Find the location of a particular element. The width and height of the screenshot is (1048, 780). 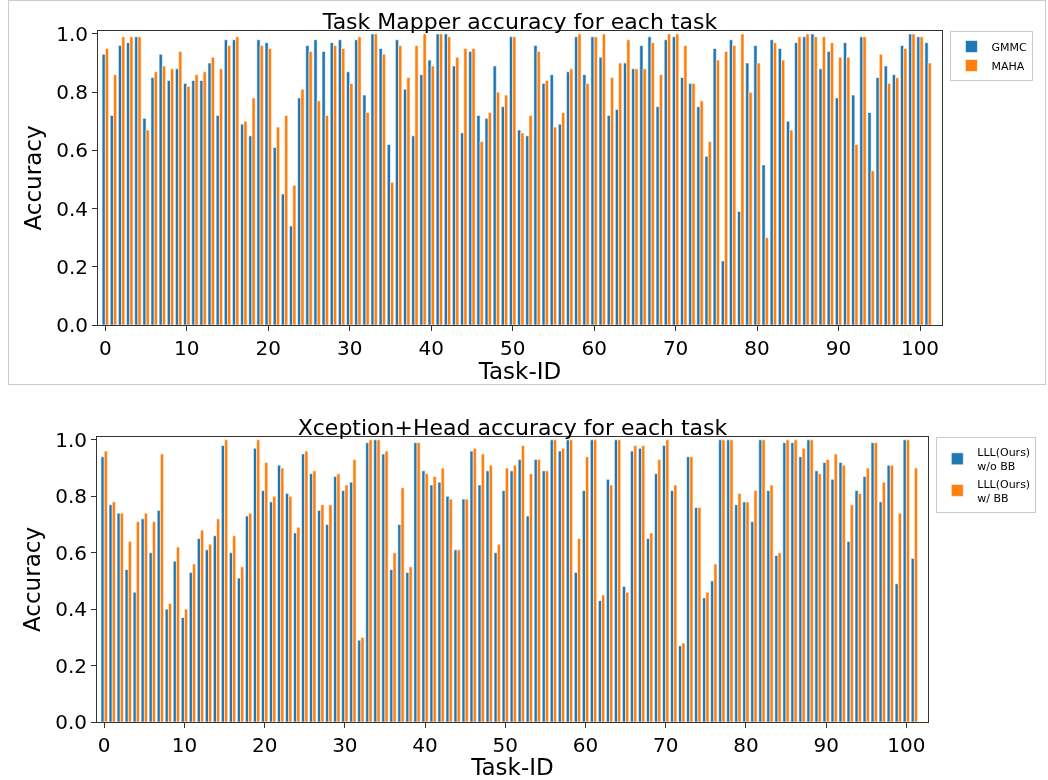

chart-title: Task Mapper accuracy for each task is located at coordinates (519, 21).